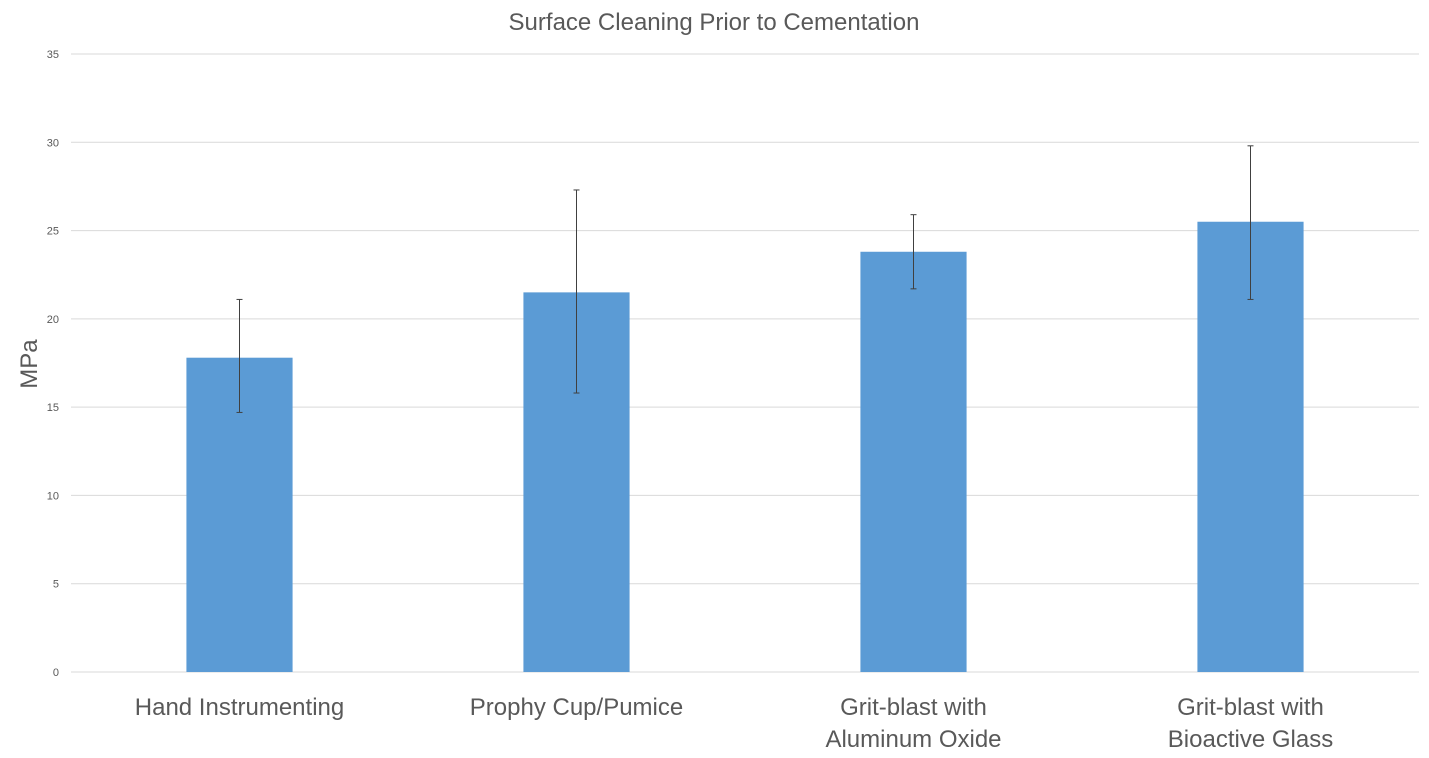  Describe the element at coordinates (913, 461) in the screenshot. I see `bar` at that location.